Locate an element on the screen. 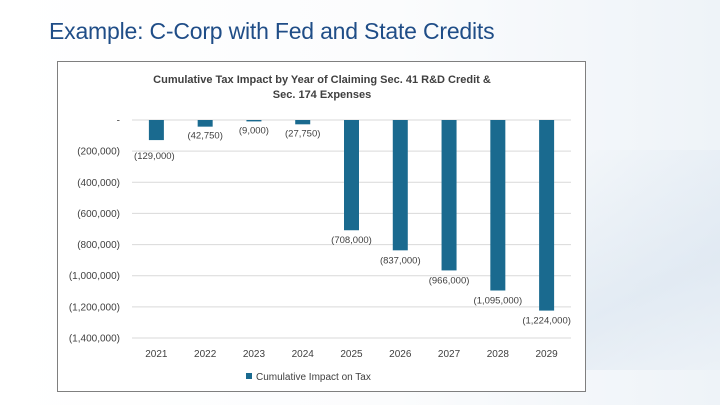 Image resolution: width=720 pixels, height=405 pixels. y-tick-label: (400,000) is located at coordinates (98, 183).